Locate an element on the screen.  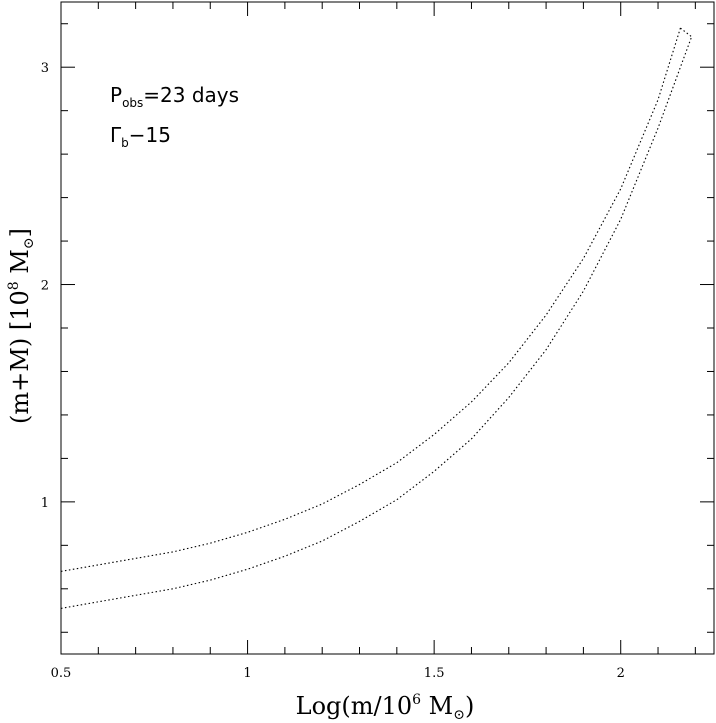
y-axis-title: (m+M) [108 M⊙] is located at coordinates (21, 326).